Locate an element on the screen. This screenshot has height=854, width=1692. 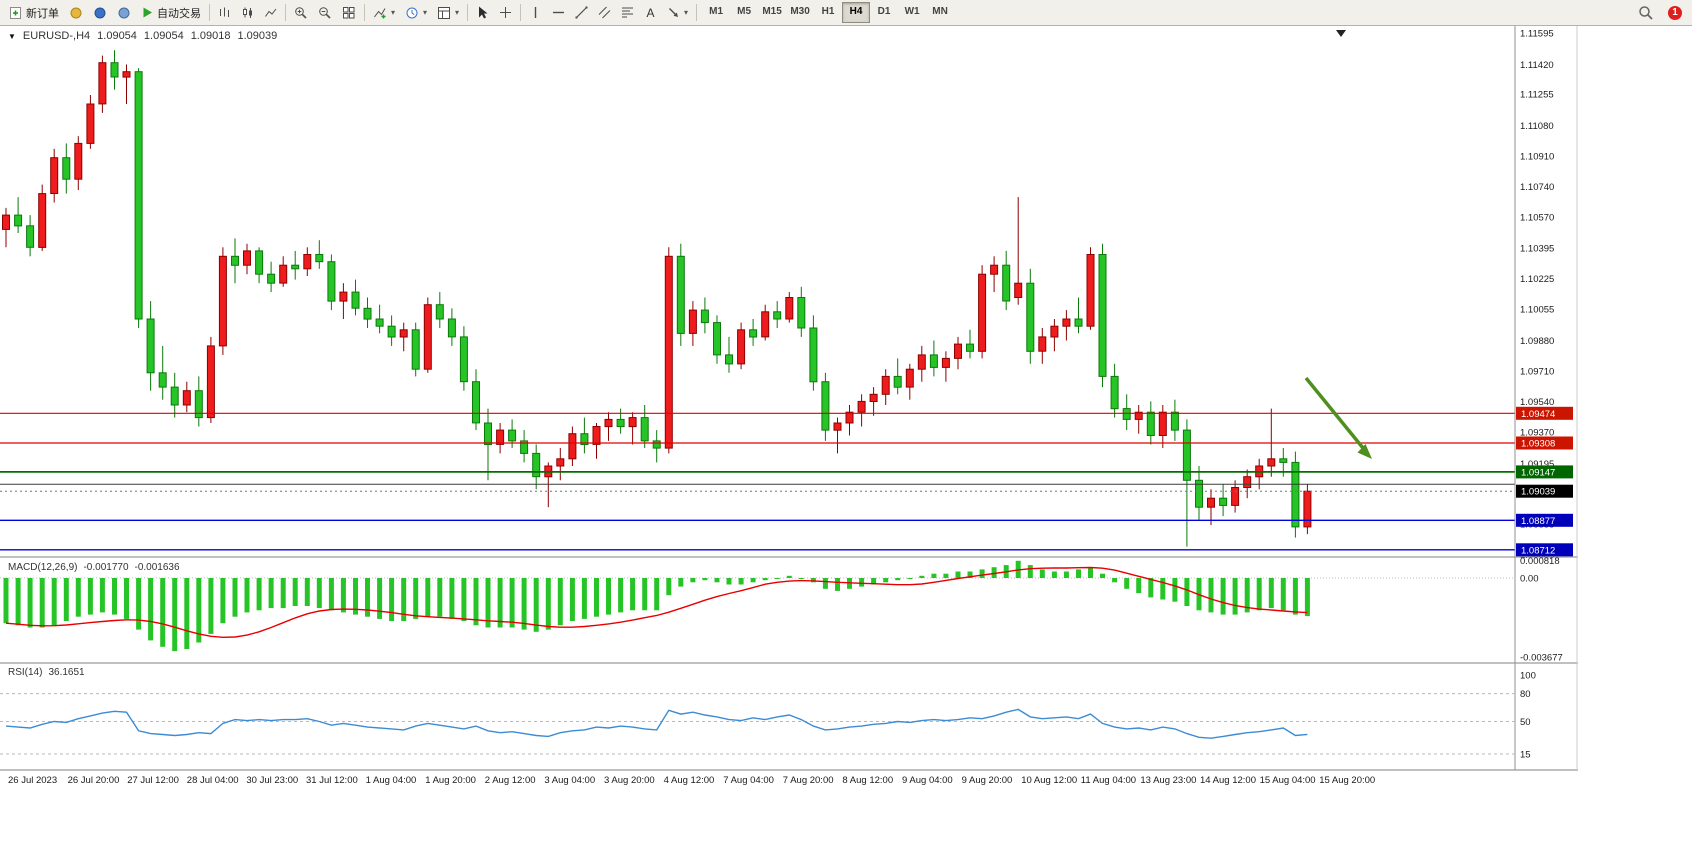
bar-chart-icon is located at coordinates (224, 12).